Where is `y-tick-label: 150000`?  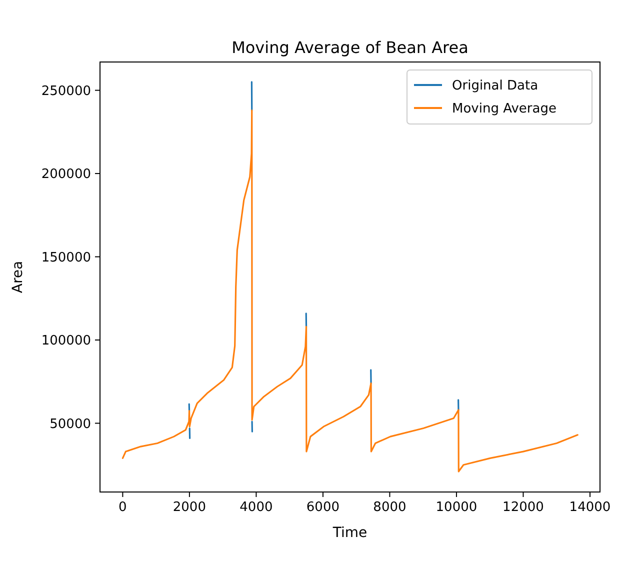 y-tick-label: 150000 is located at coordinates (66, 258).